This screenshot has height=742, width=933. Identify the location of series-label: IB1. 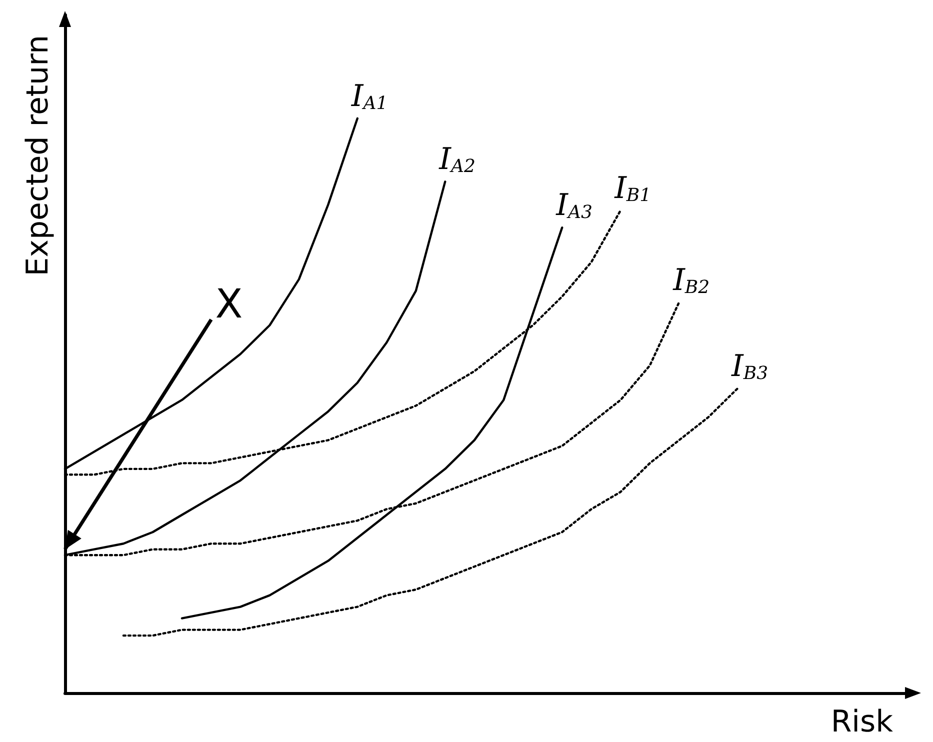
(633, 188).